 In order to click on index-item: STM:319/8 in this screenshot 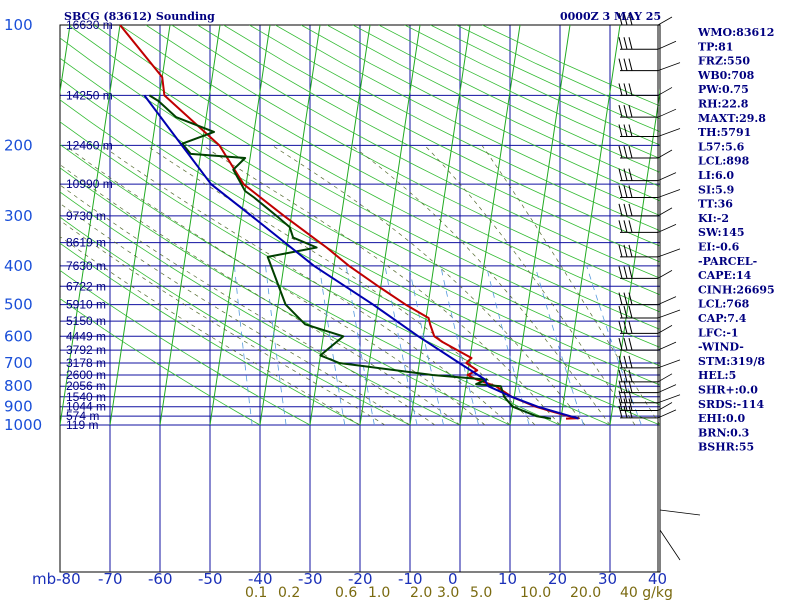, I will do `click(731, 361)`.